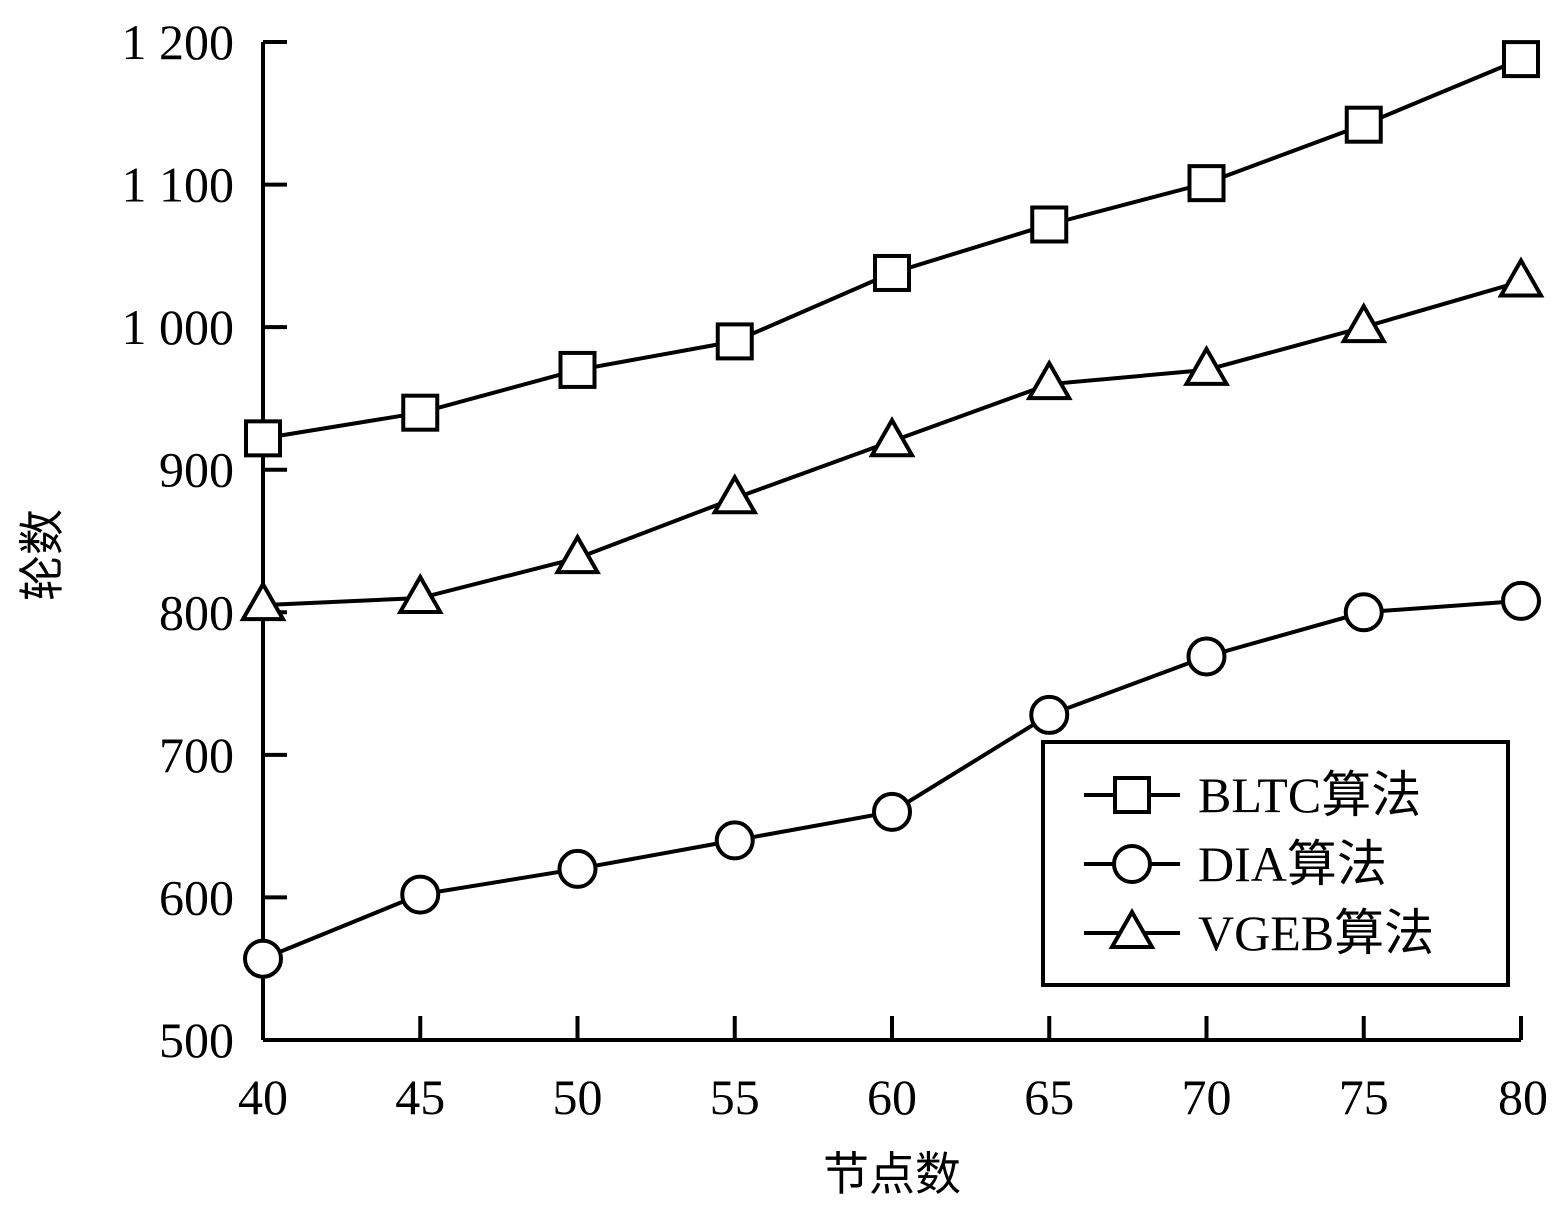  What do you see at coordinates (178, 185) in the screenshot?
I see `y-tick-label: 1 100` at bounding box center [178, 185].